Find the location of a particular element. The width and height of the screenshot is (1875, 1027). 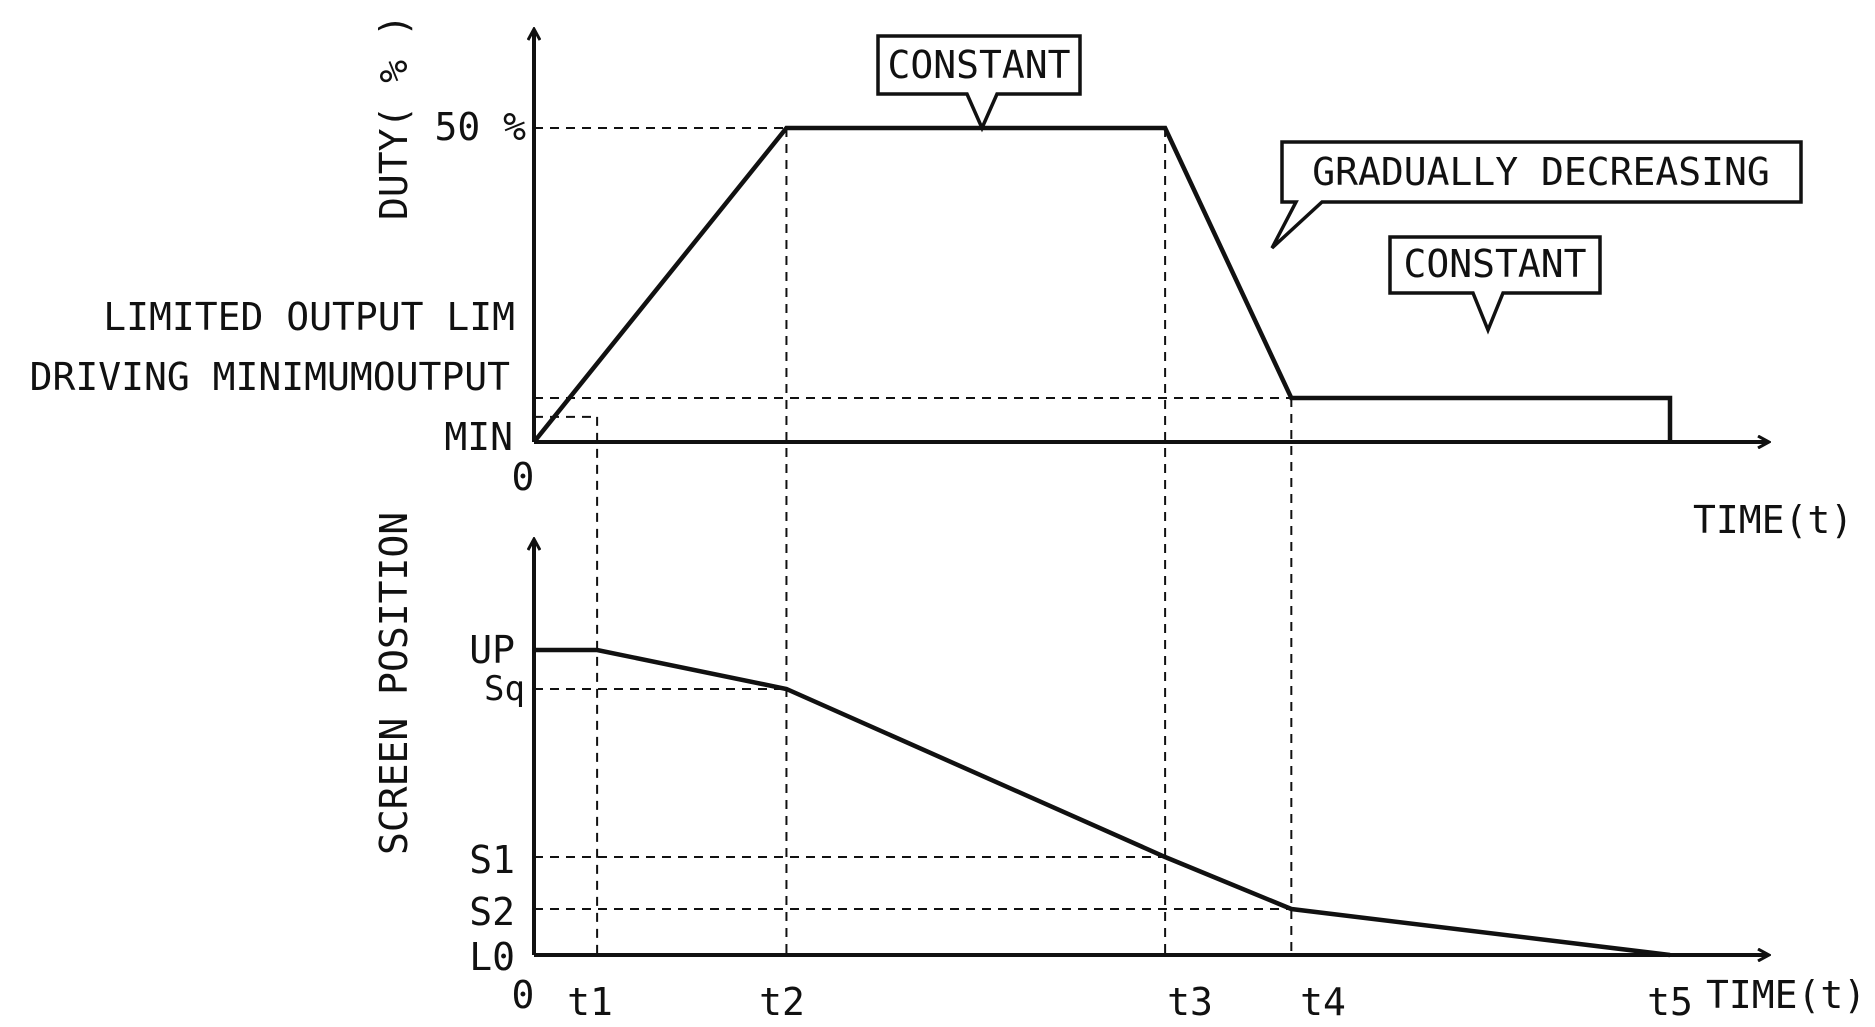

pos-tick-sq: Sq is located at coordinates (504, 689).